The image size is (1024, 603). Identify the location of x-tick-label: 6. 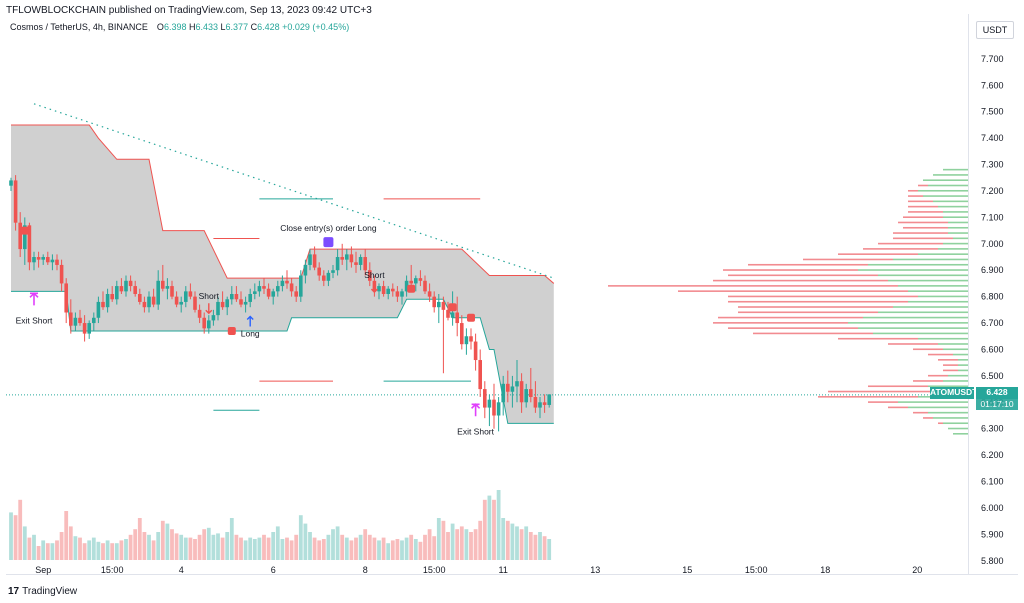
(273, 570).